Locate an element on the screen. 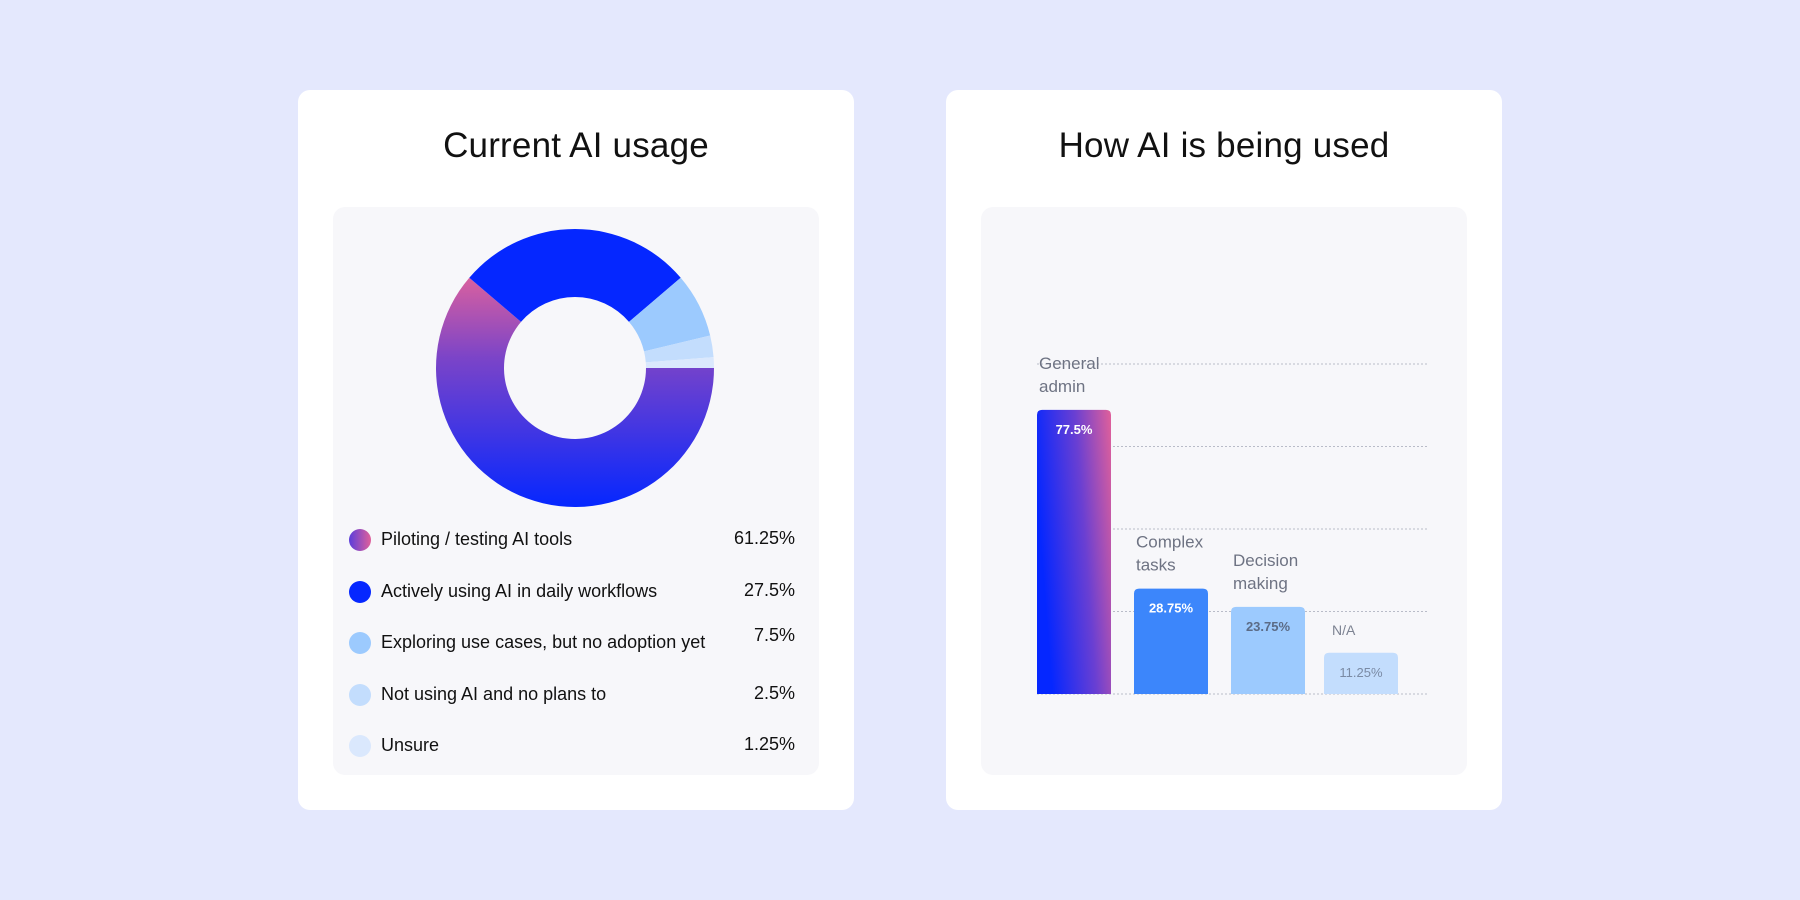  donut-slice-unsure is located at coordinates (679, 362).